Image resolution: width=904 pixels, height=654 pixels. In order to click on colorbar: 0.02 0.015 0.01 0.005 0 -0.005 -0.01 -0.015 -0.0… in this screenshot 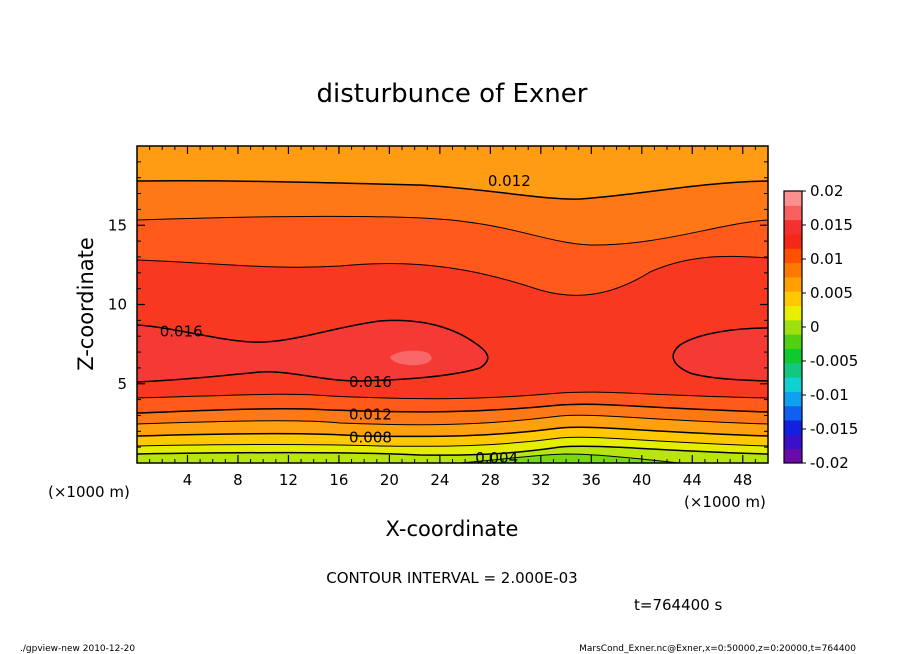, I will do `click(820, 327)`.